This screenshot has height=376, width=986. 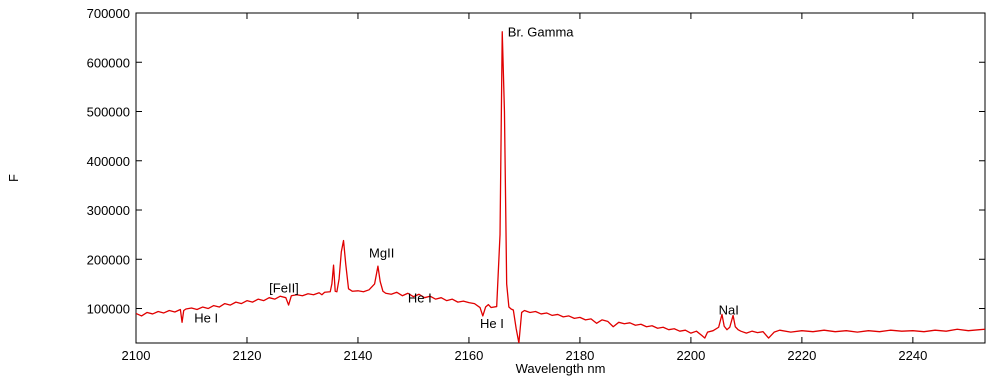 What do you see at coordinates (381, 252) in the screenshot?
I see `line-annotation: MgII` at bounding box center [381, 252].